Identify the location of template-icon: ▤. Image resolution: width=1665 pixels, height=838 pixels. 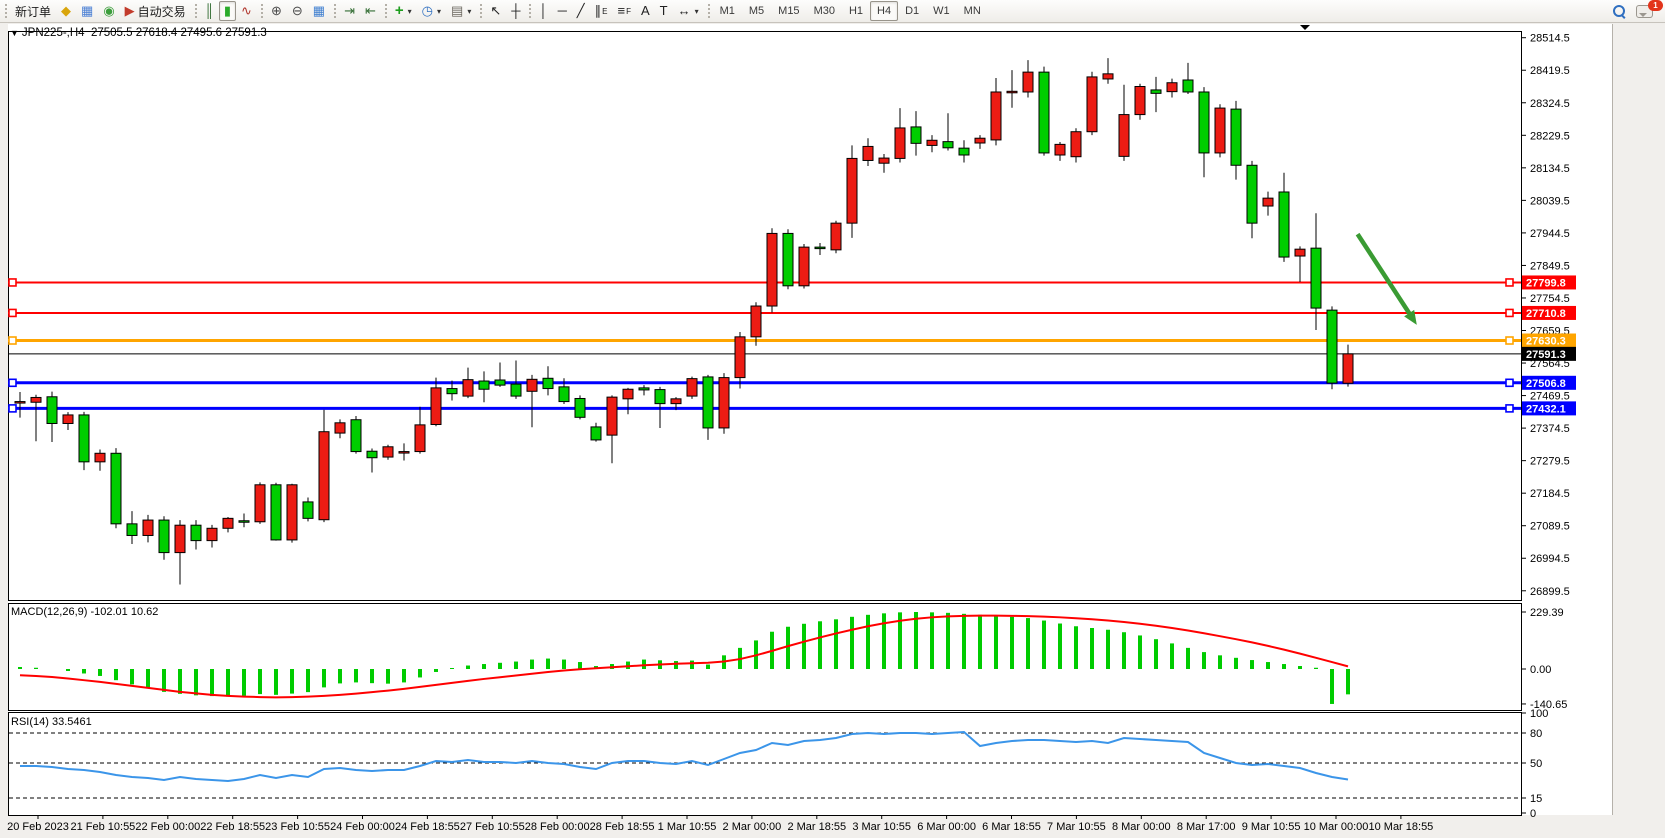
(457, 10).